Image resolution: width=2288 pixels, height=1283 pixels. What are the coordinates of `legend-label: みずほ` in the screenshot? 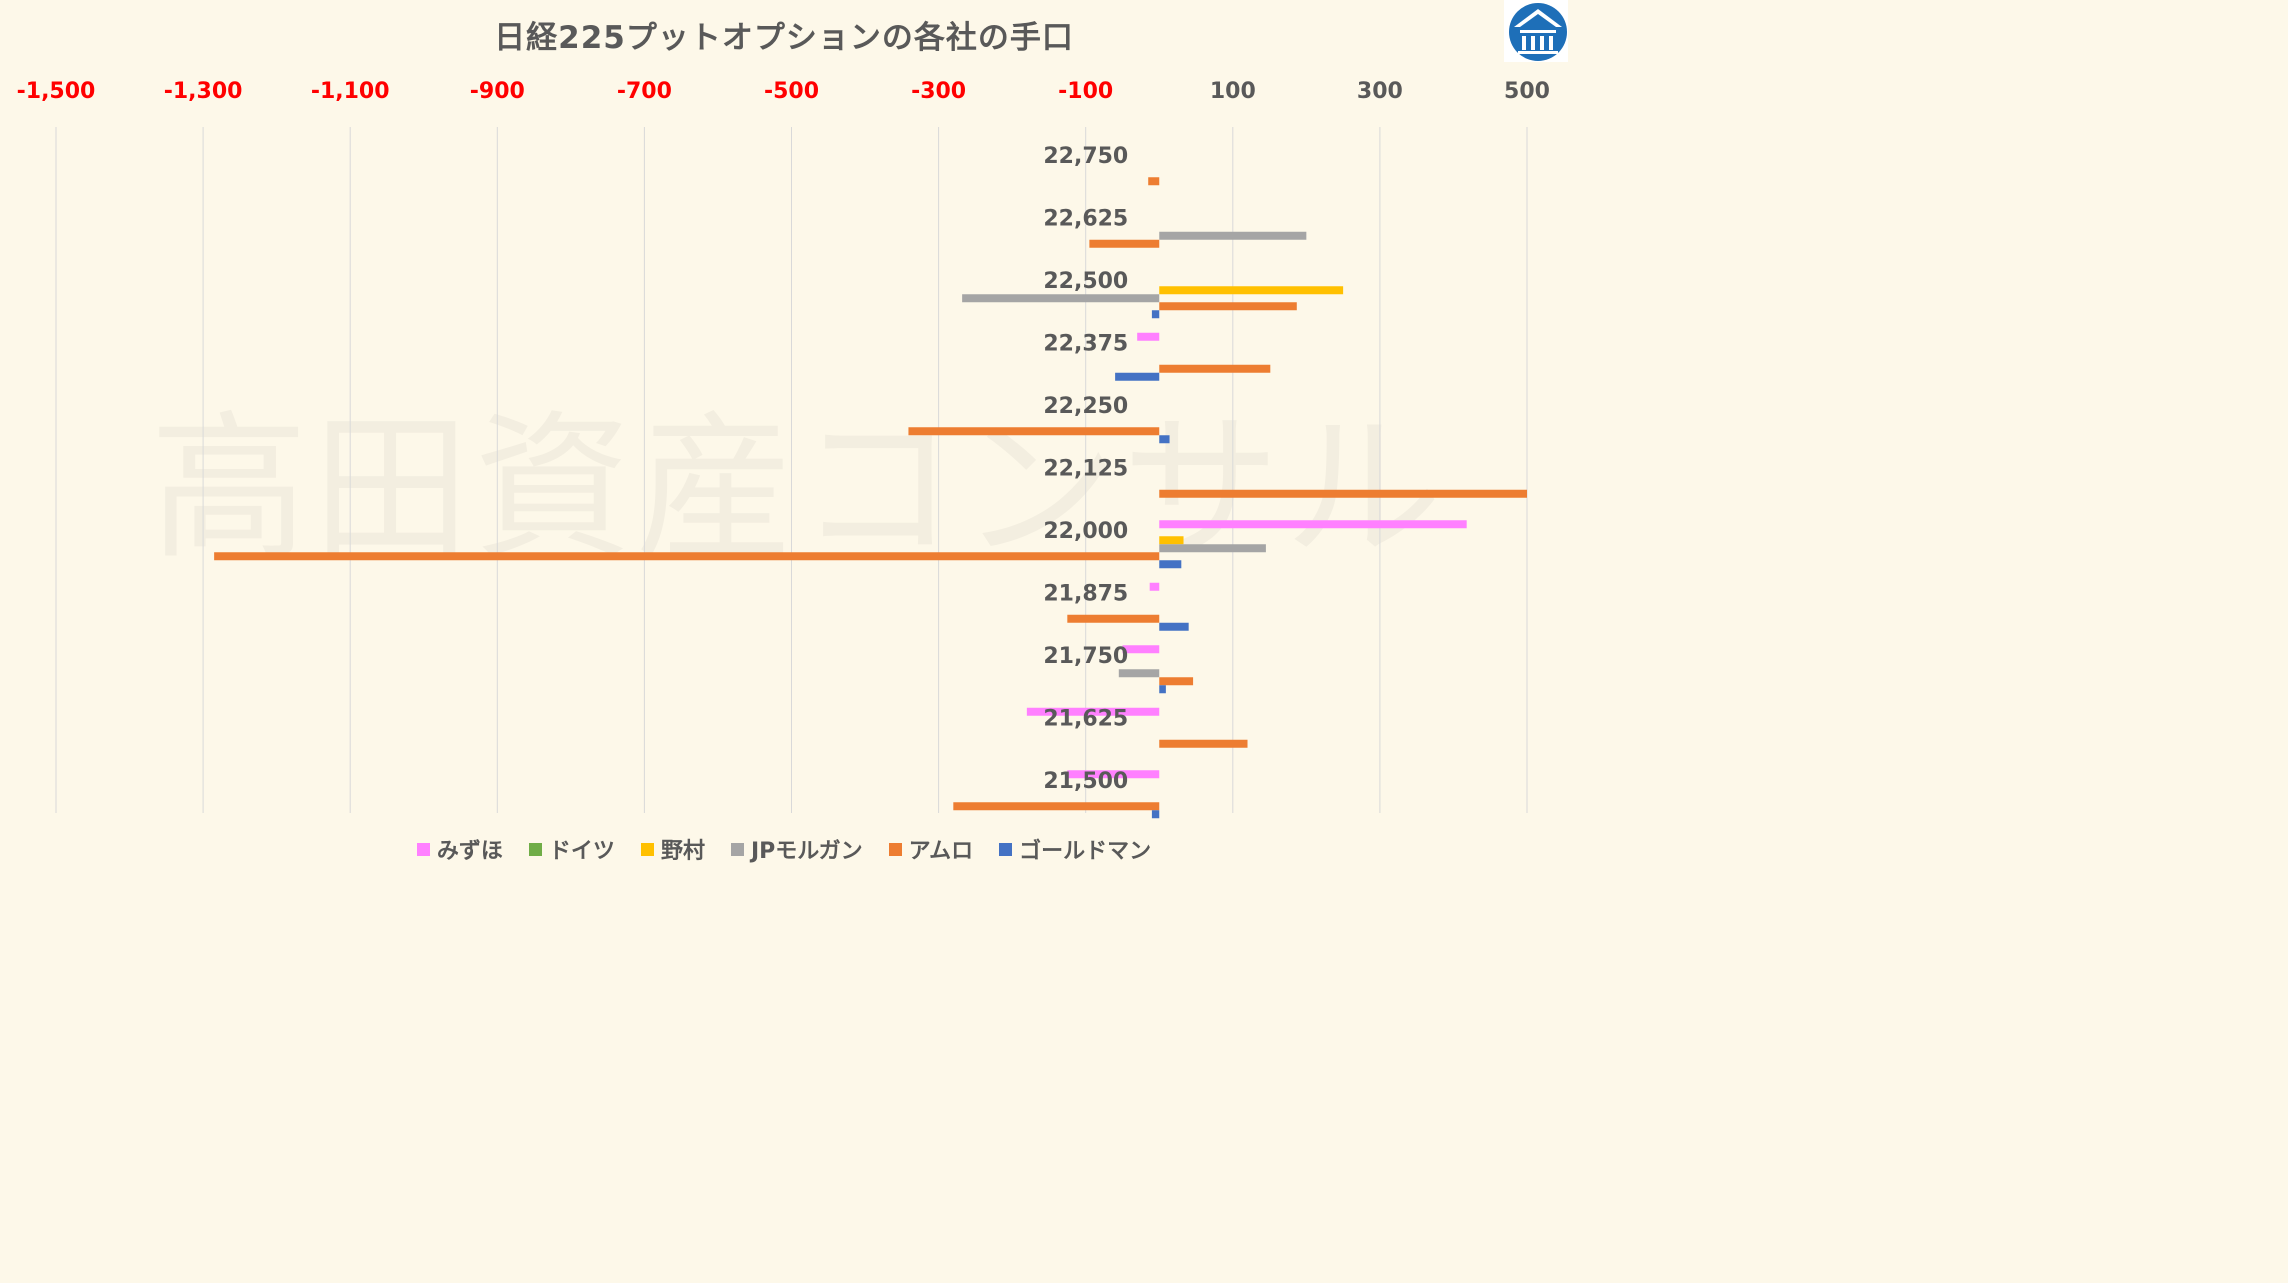 It's located at (469, 851).